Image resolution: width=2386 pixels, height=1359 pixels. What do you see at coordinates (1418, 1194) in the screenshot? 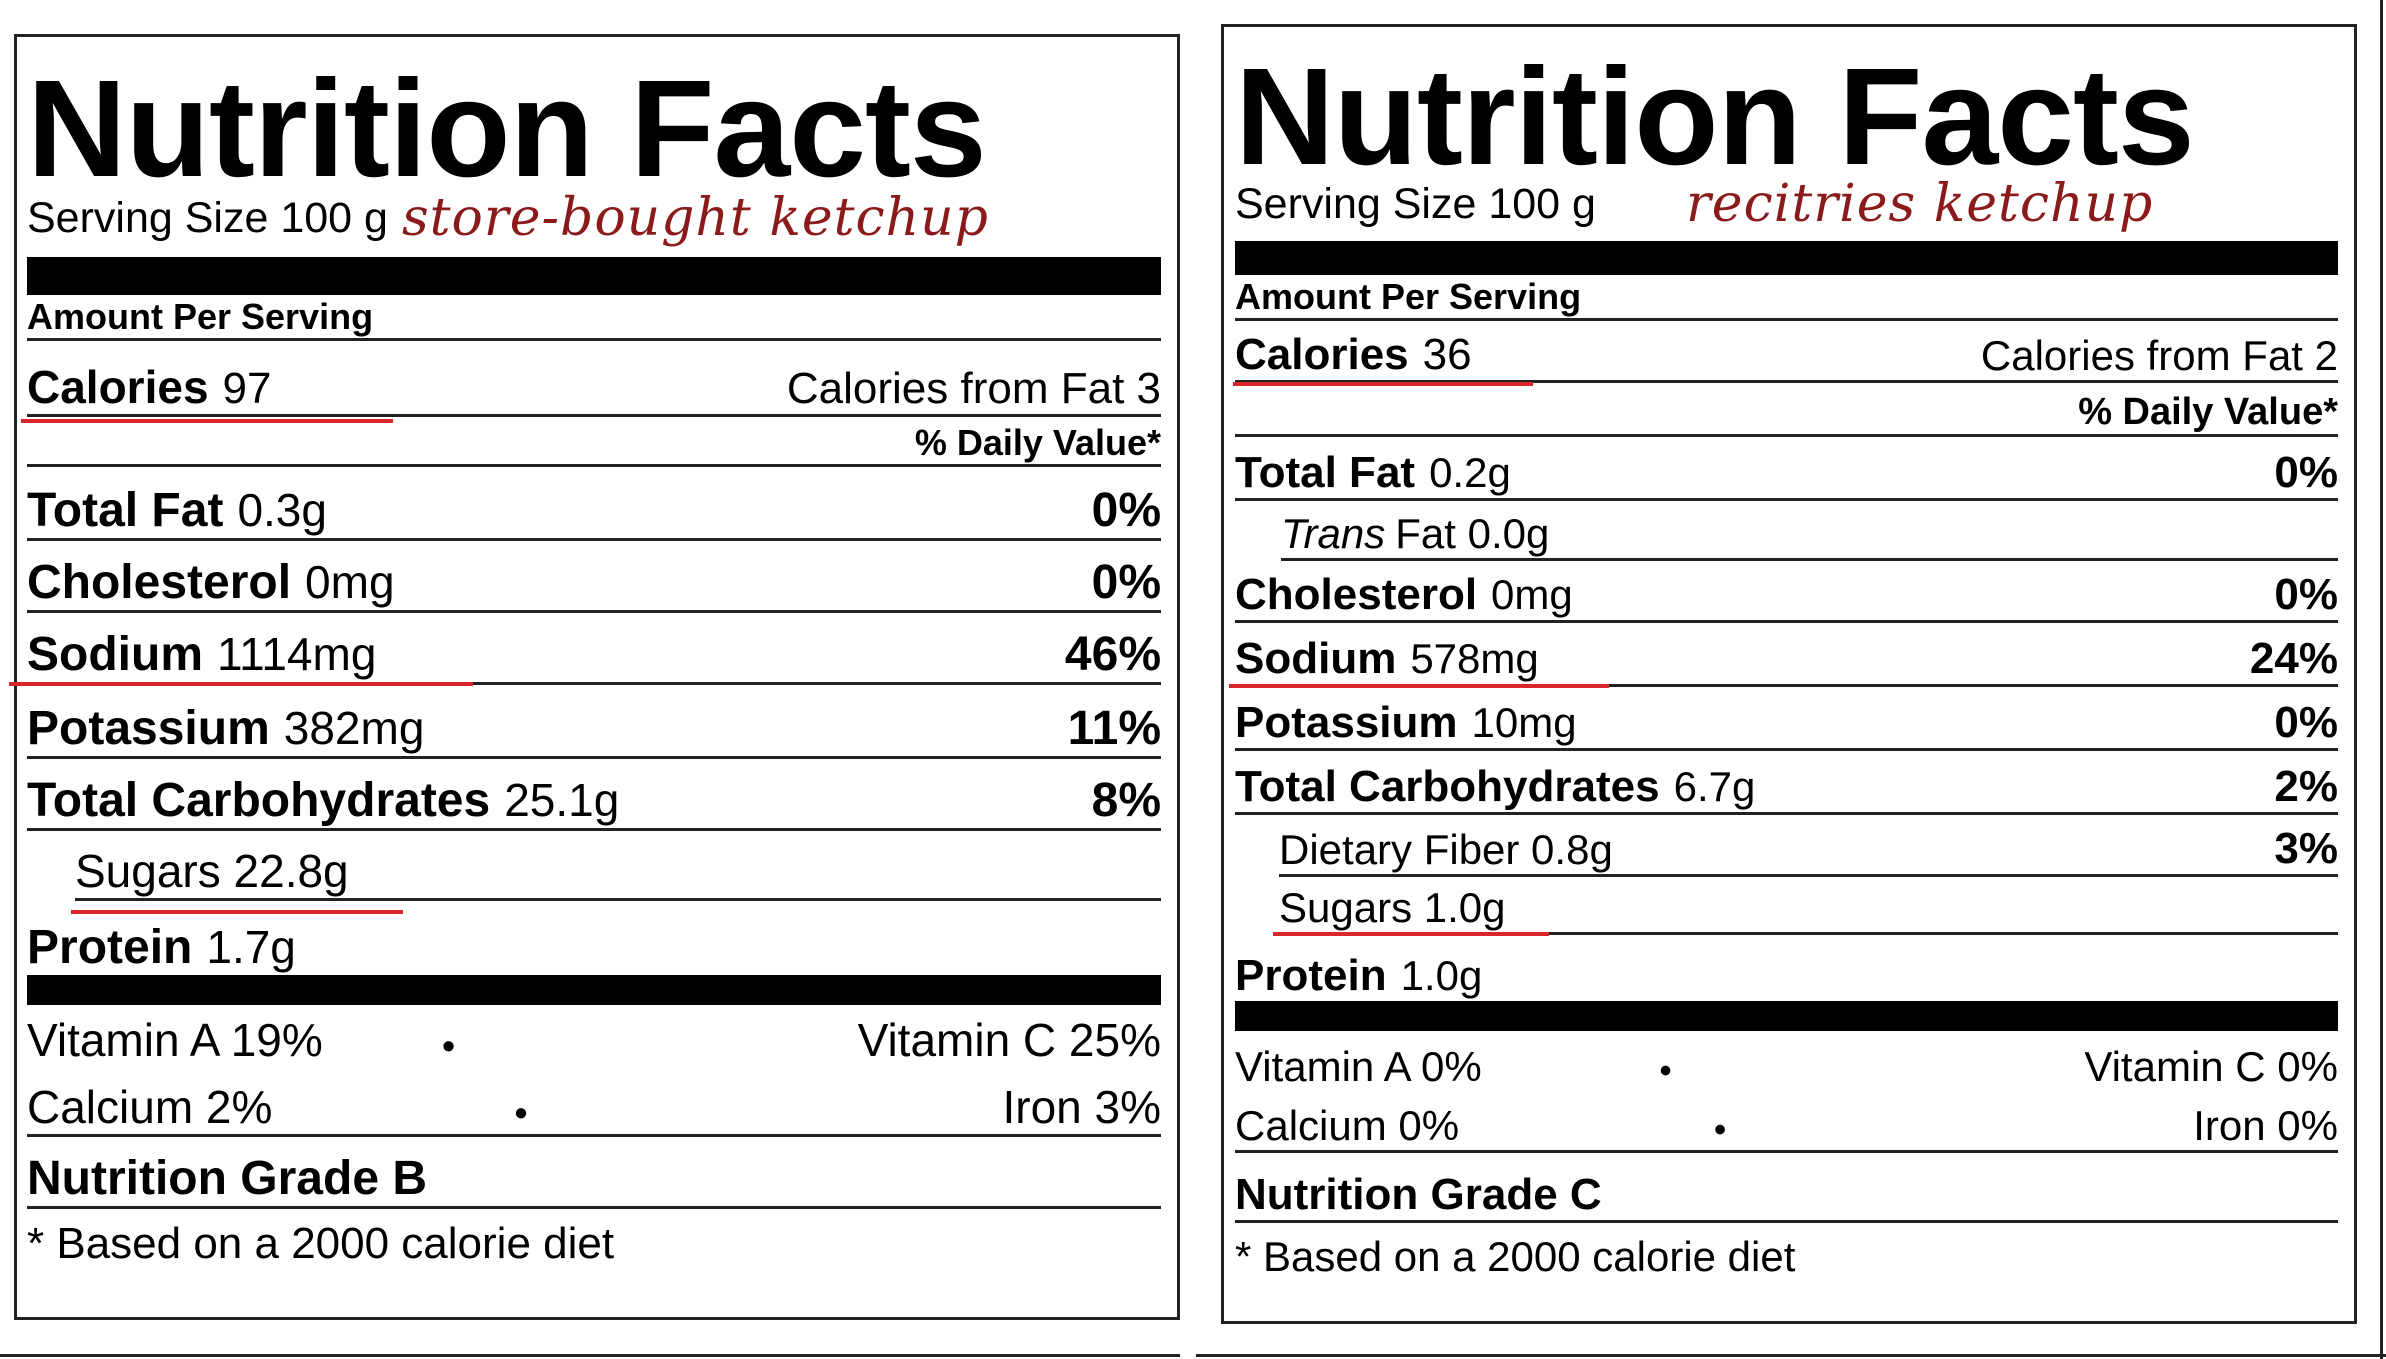
I see `nutrition-grade: Nutrition Grade C` at bounding box center [1418, 1194].